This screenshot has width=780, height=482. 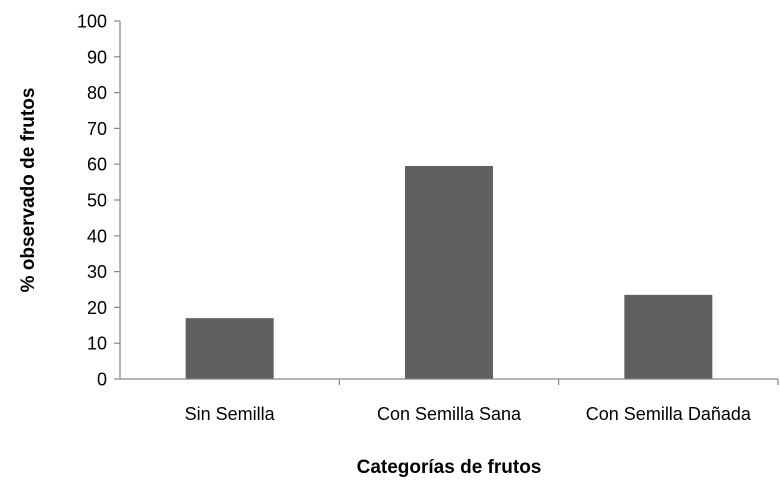 I want to click on y-tick-label: 30, so click(x=97, y=272).